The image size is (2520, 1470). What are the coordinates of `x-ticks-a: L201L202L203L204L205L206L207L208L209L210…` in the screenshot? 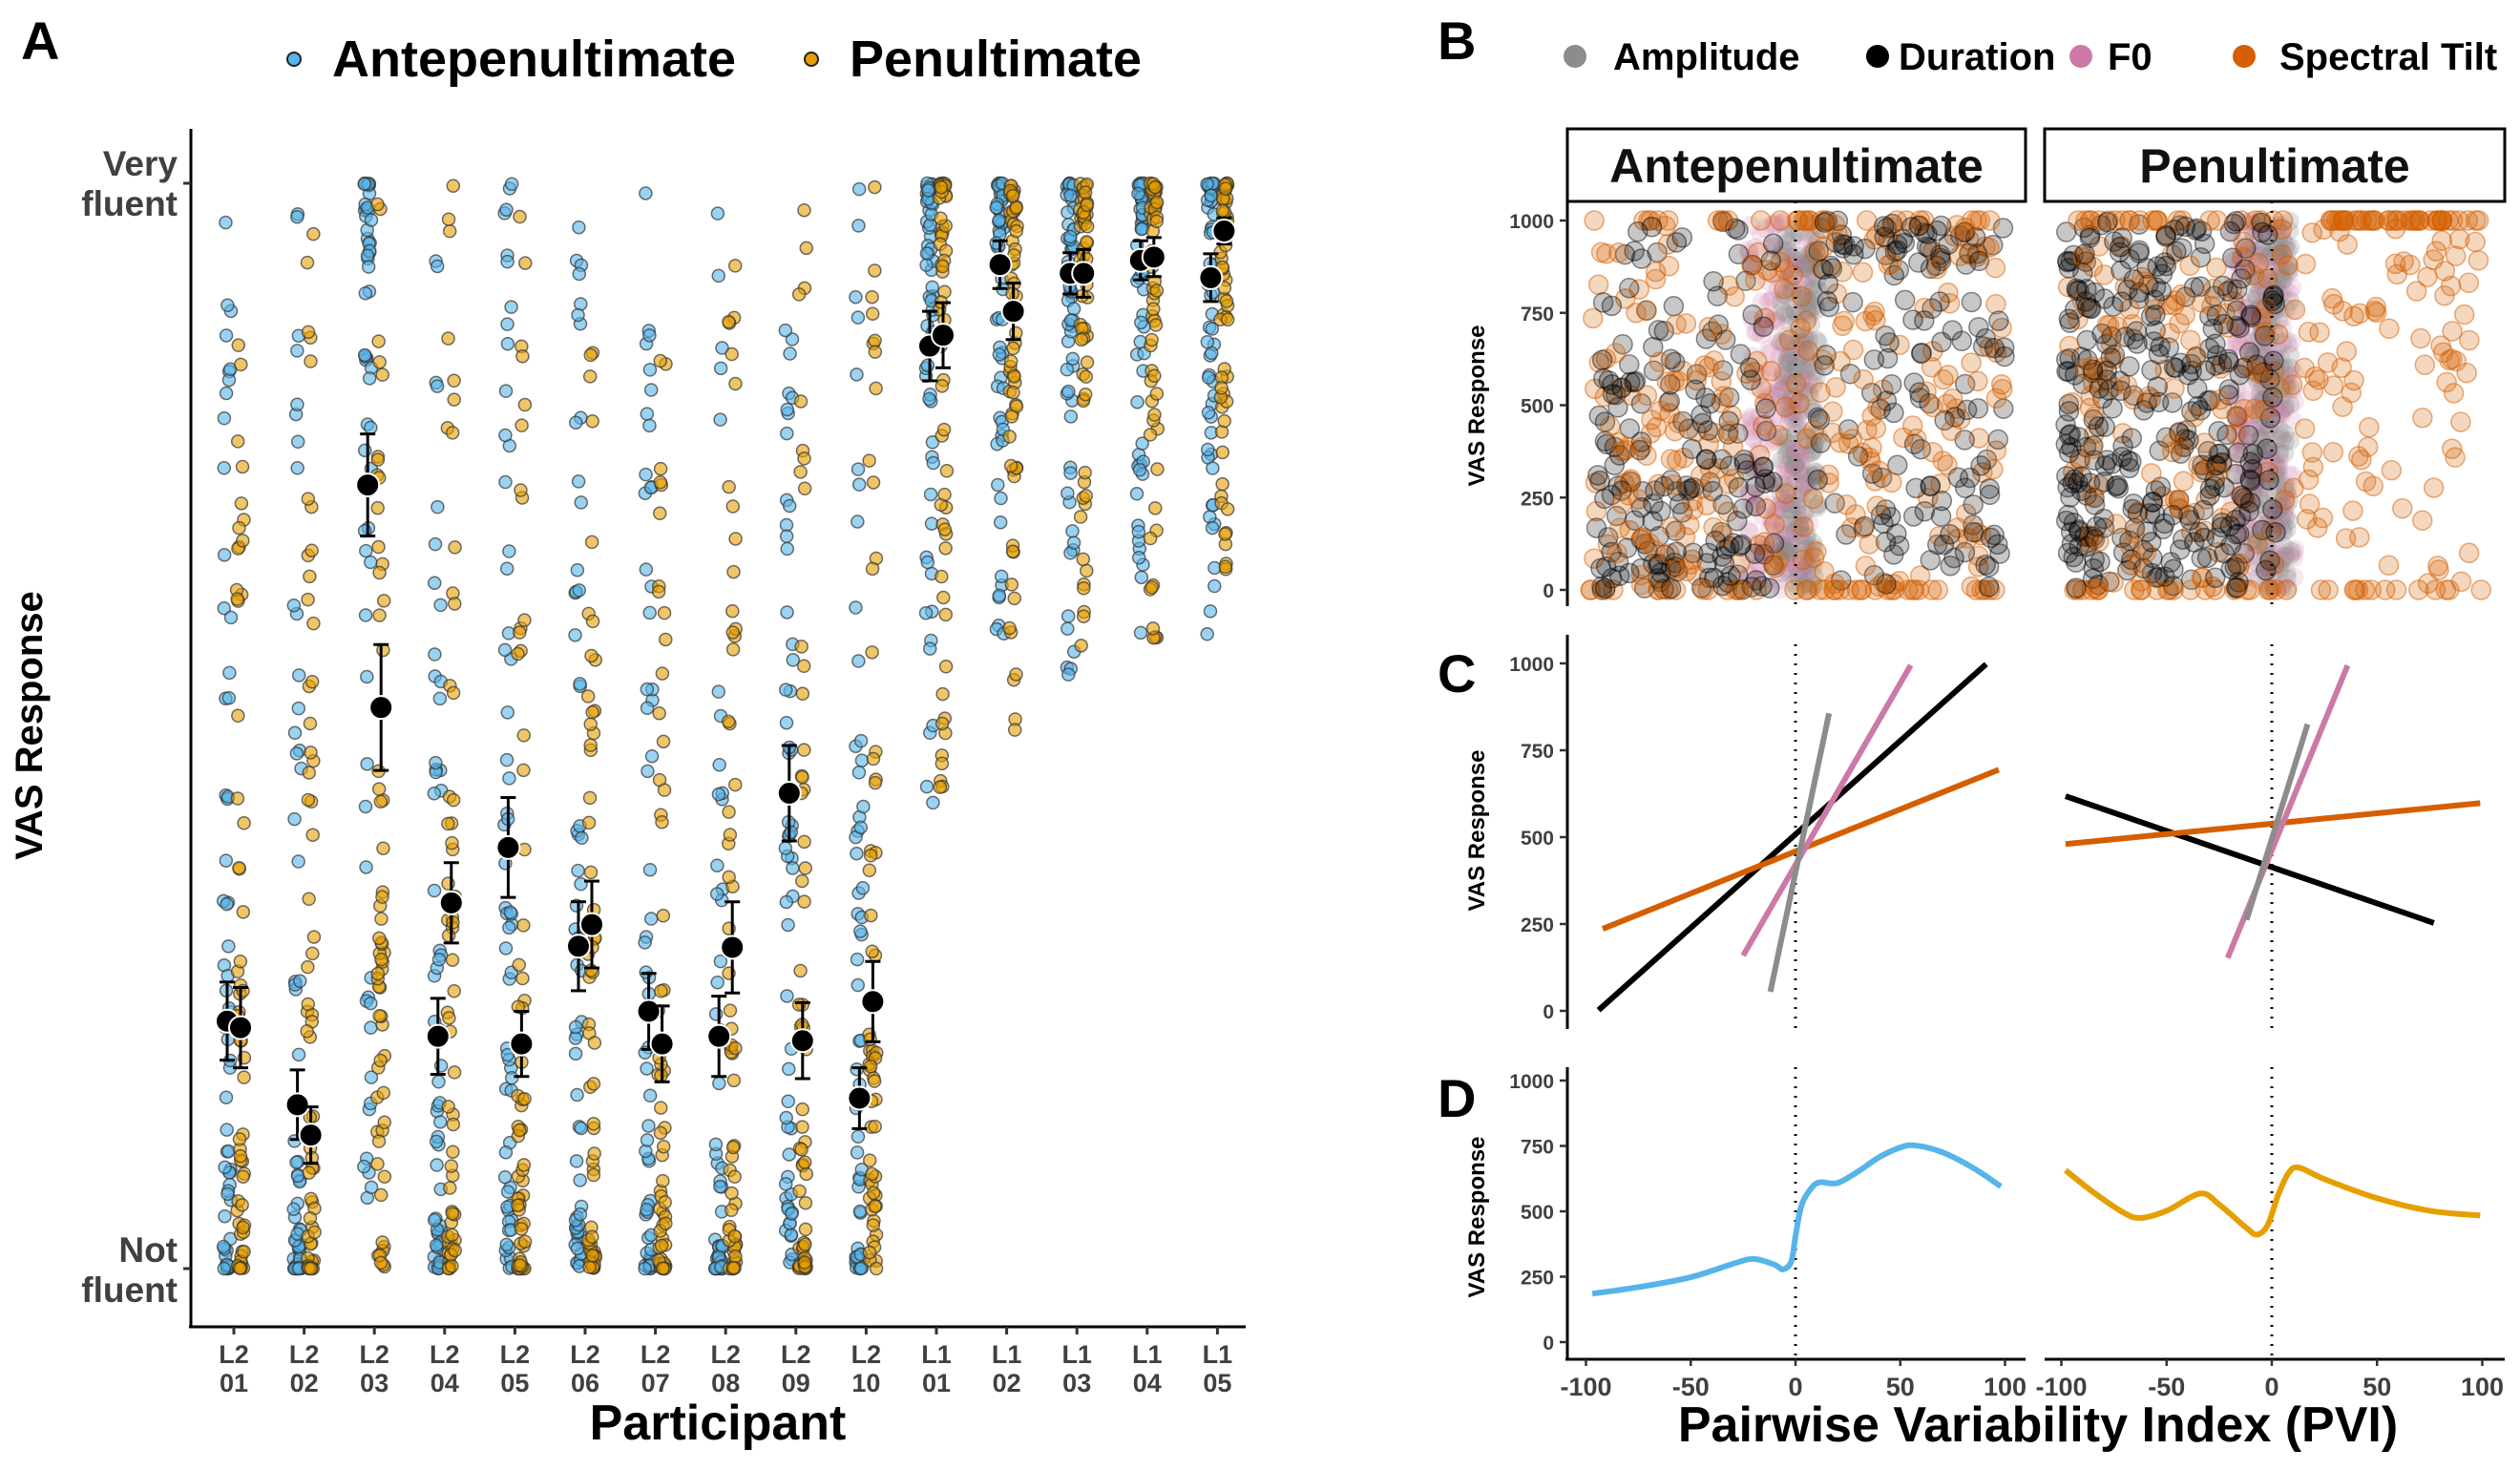 It's located at (725, 1362).